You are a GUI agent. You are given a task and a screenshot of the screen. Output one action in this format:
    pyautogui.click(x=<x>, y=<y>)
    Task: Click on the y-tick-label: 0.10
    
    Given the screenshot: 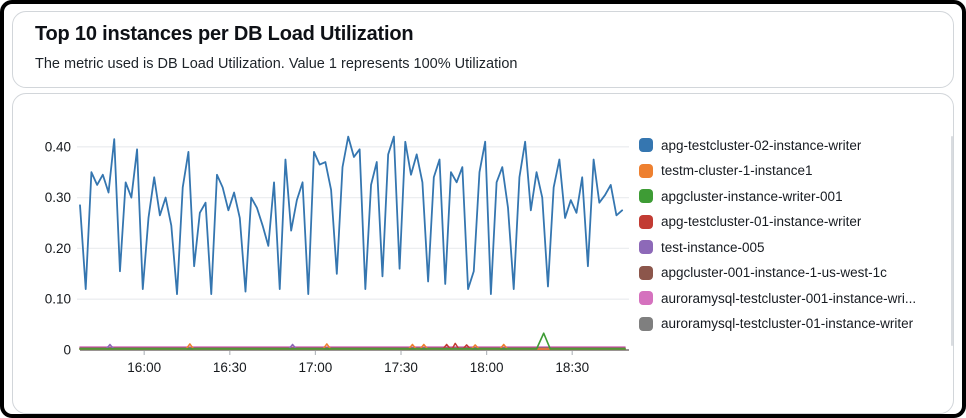 What is the action you would take?
    pyautogui.click(x=58, y=299)
    